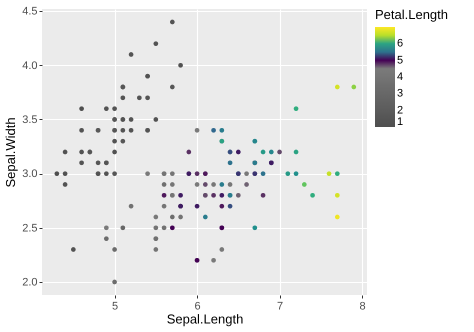 The width and height of the screenshot is (474, 332). What do you see at coordinates (400, 44) in the screenshot?
I see `color-bar-label: 6` at bounding box center [400, 44].